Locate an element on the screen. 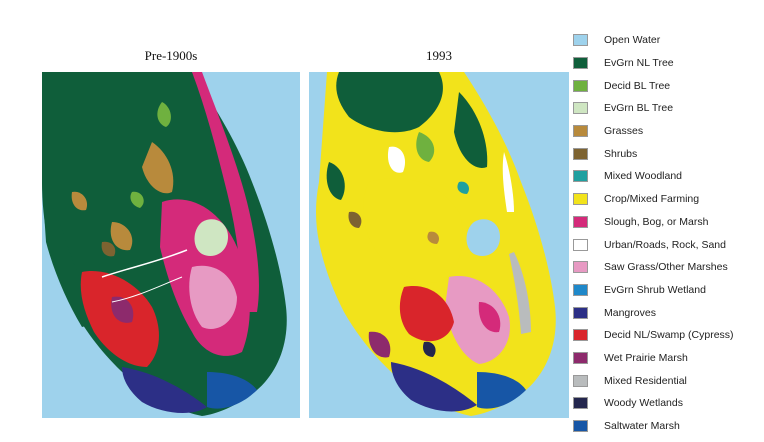 This screenshot has width=764, height=442. legend-item: Mixed Residential is located at coordinates (668, 380).